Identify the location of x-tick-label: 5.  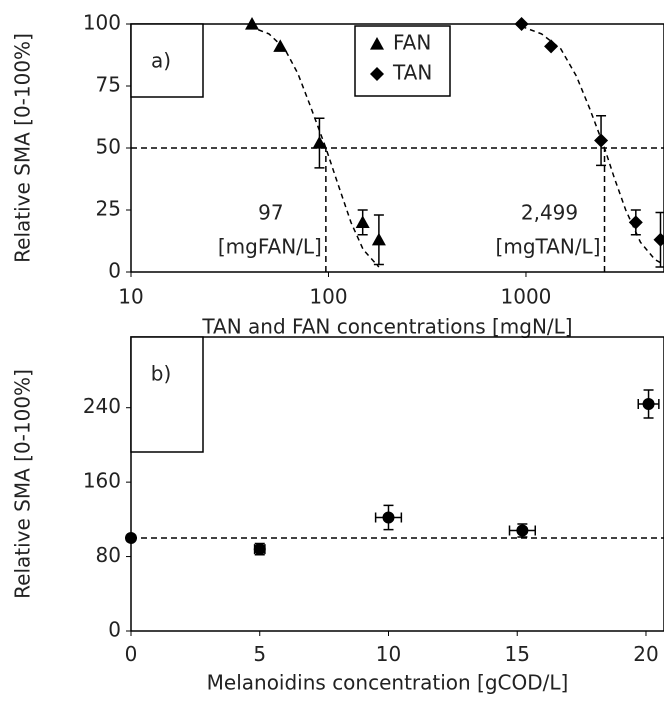
(259, 654).